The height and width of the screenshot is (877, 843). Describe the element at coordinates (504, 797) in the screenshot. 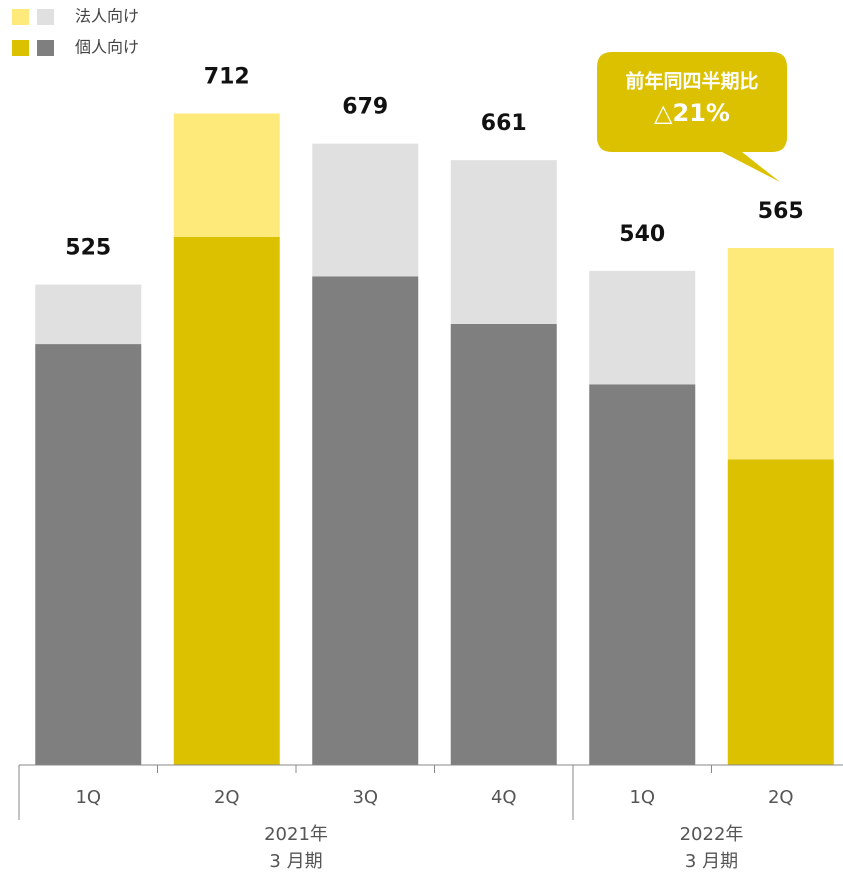

I see `x-tick-label: 4Q` at that location.